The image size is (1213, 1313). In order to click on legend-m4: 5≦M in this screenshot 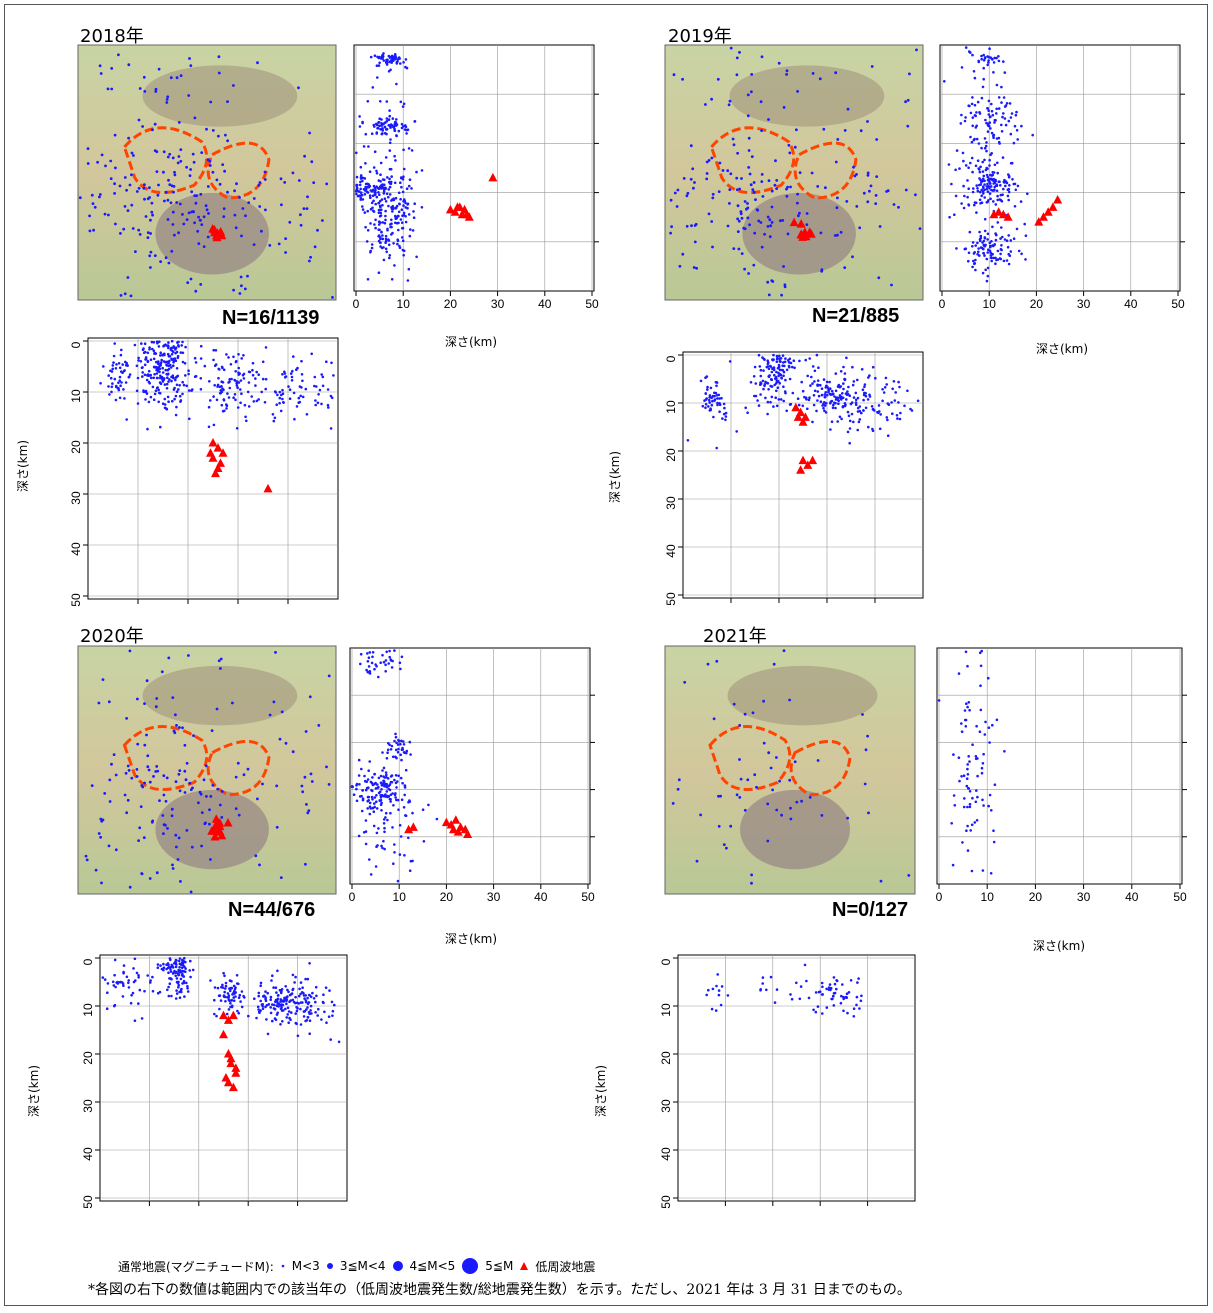, I will do `click(499, 1266)`.